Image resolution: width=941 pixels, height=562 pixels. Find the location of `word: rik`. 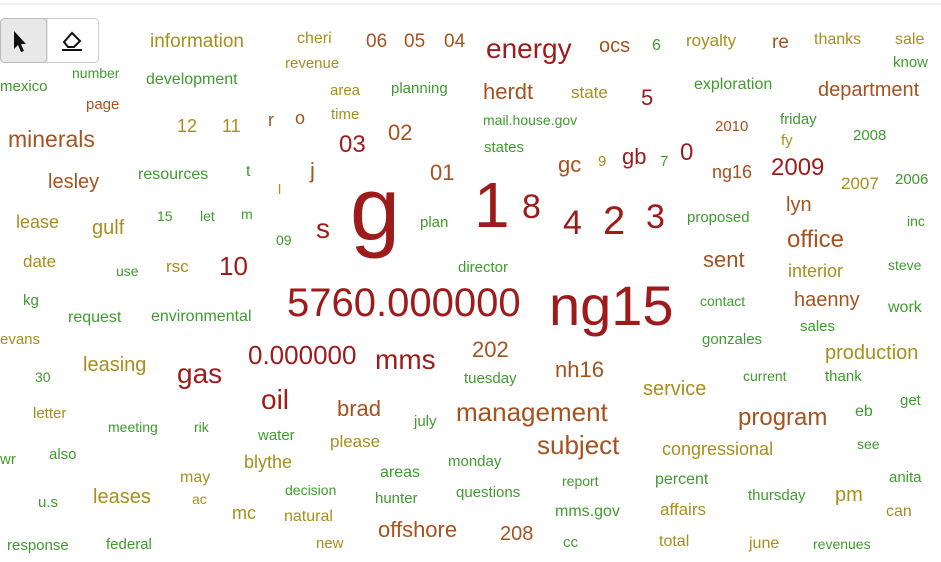

word: rik is located at coordinates (202, 427).